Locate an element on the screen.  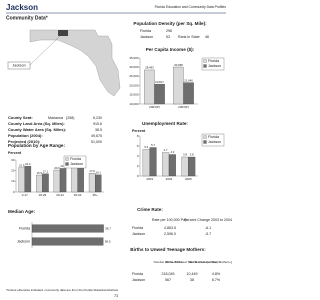
y-tick-label: 20,000 is located at coordinates (134, 85).